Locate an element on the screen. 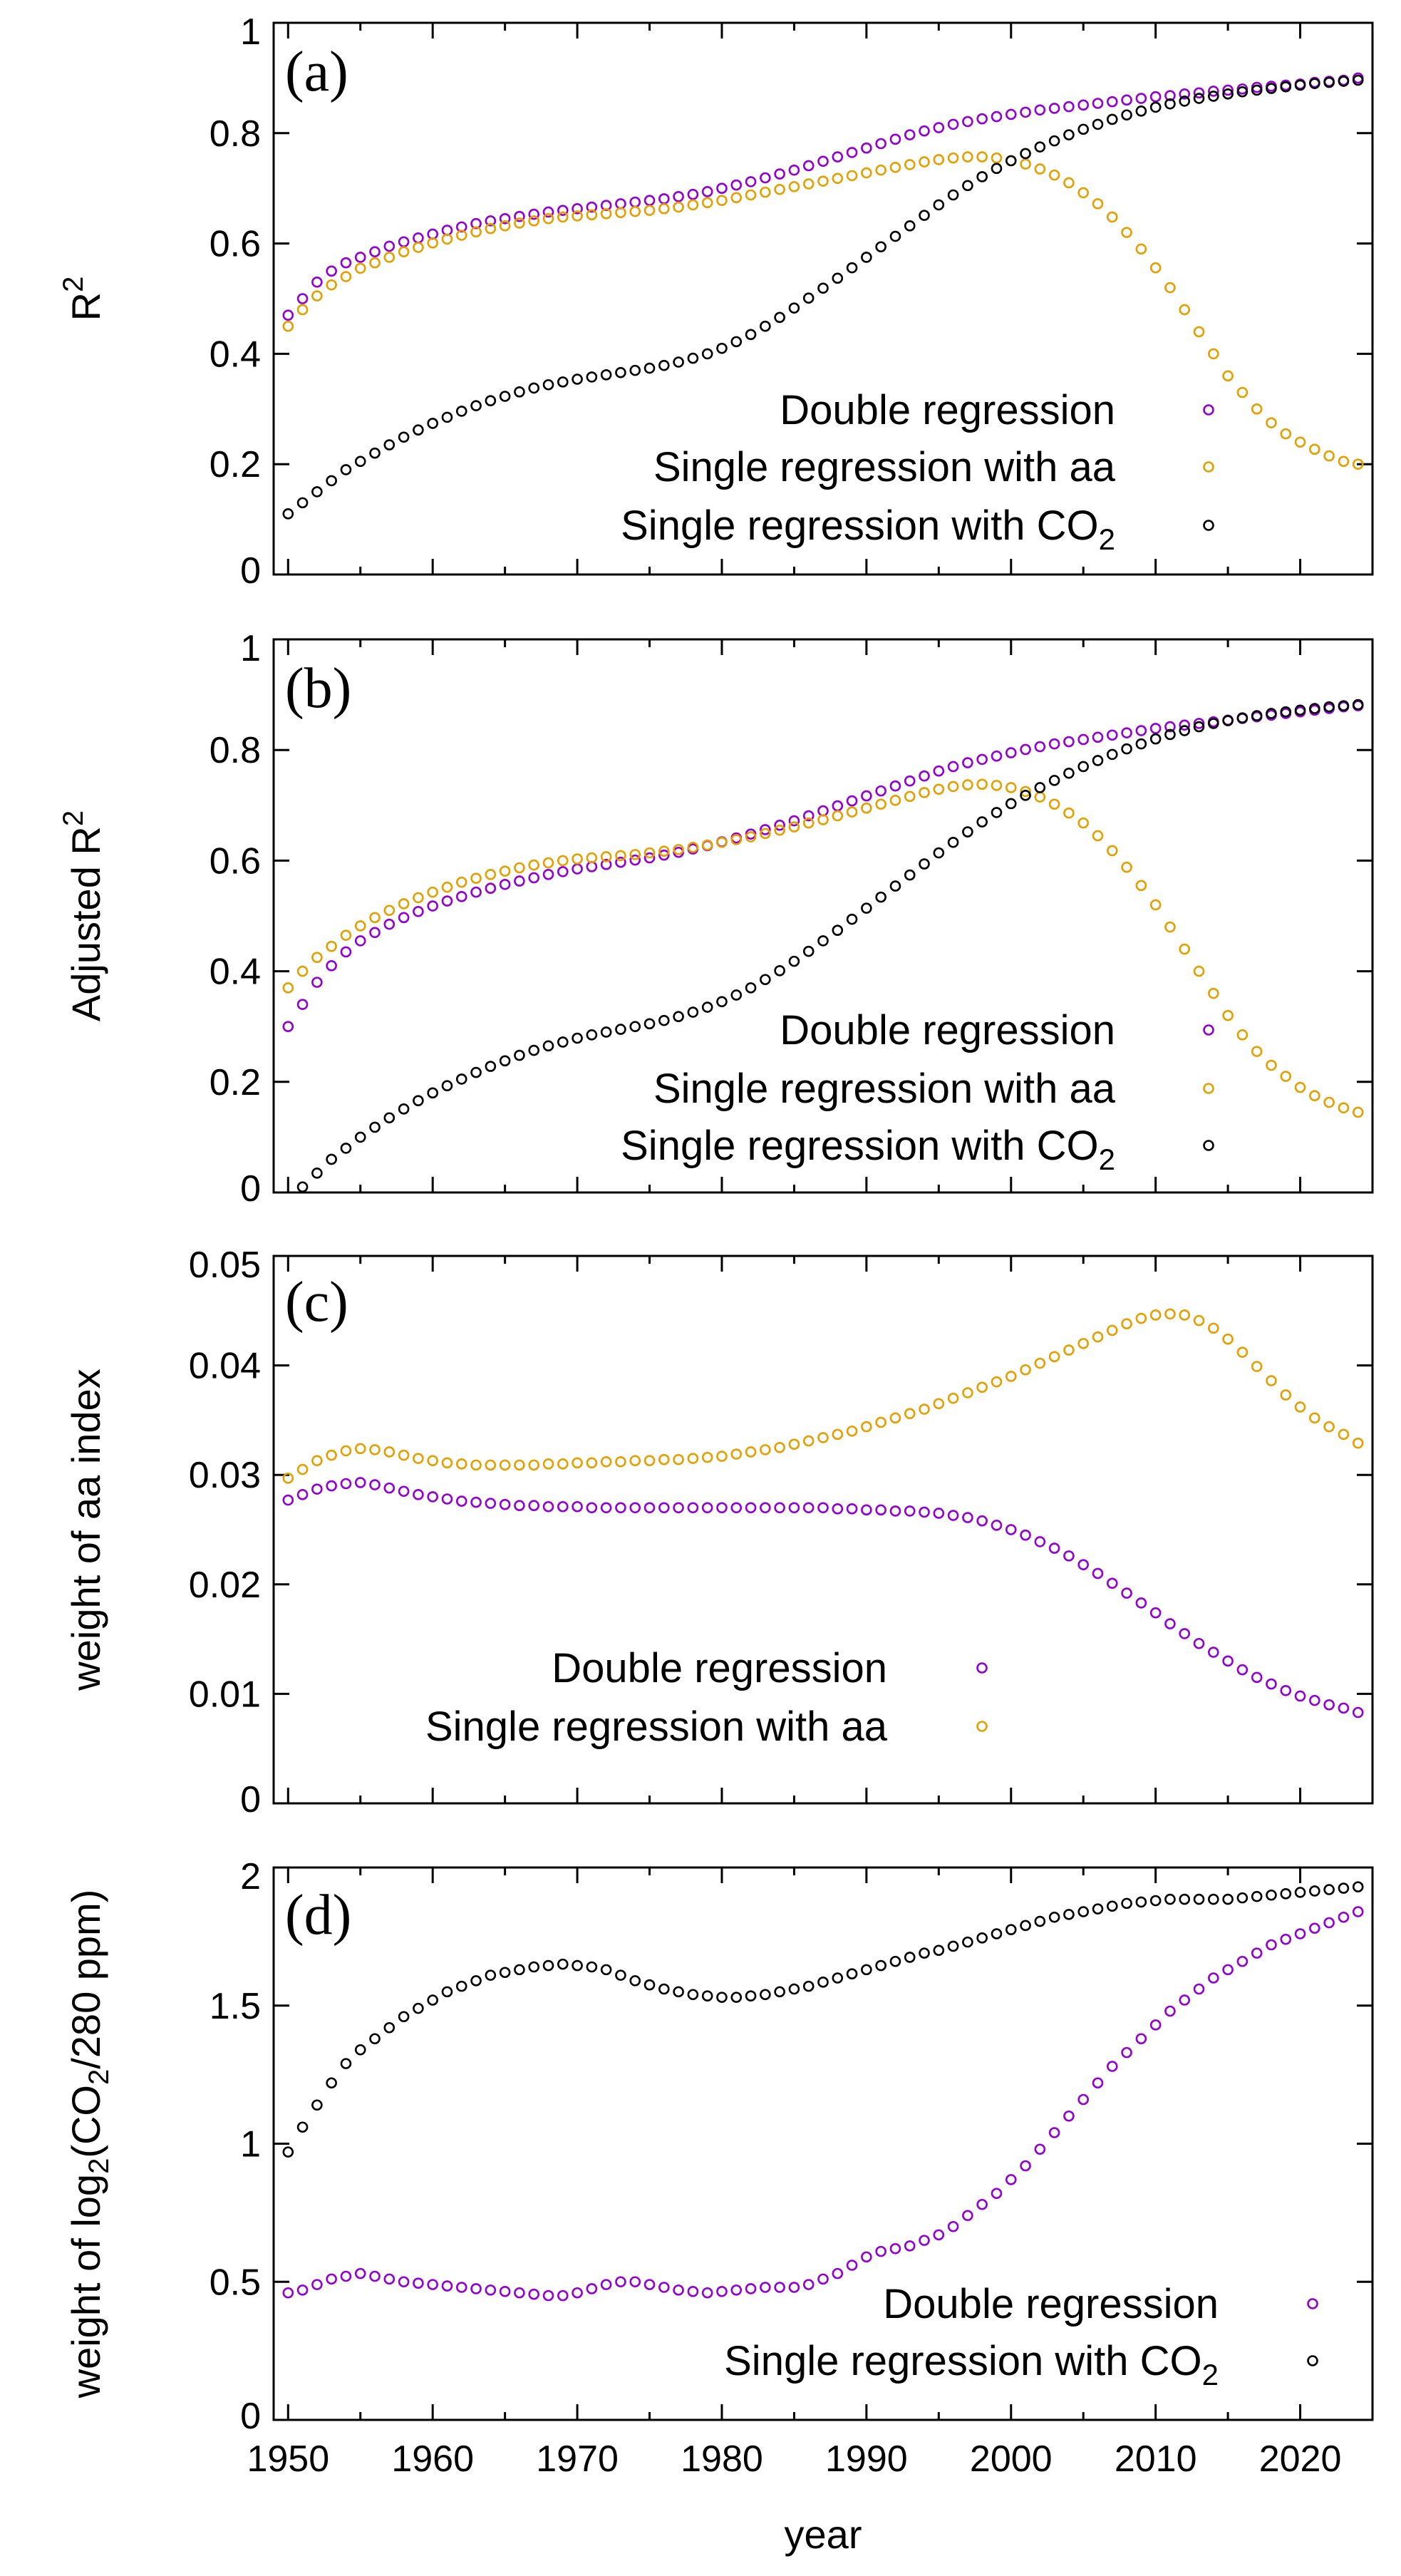  legend-label: Double regression is located at coordinates (1051, 2304).